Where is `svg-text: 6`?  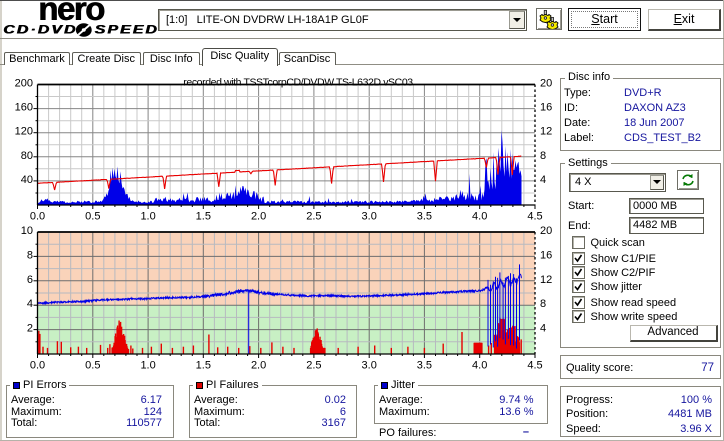 svg-text: 6 is located at coordinates (30, 280).